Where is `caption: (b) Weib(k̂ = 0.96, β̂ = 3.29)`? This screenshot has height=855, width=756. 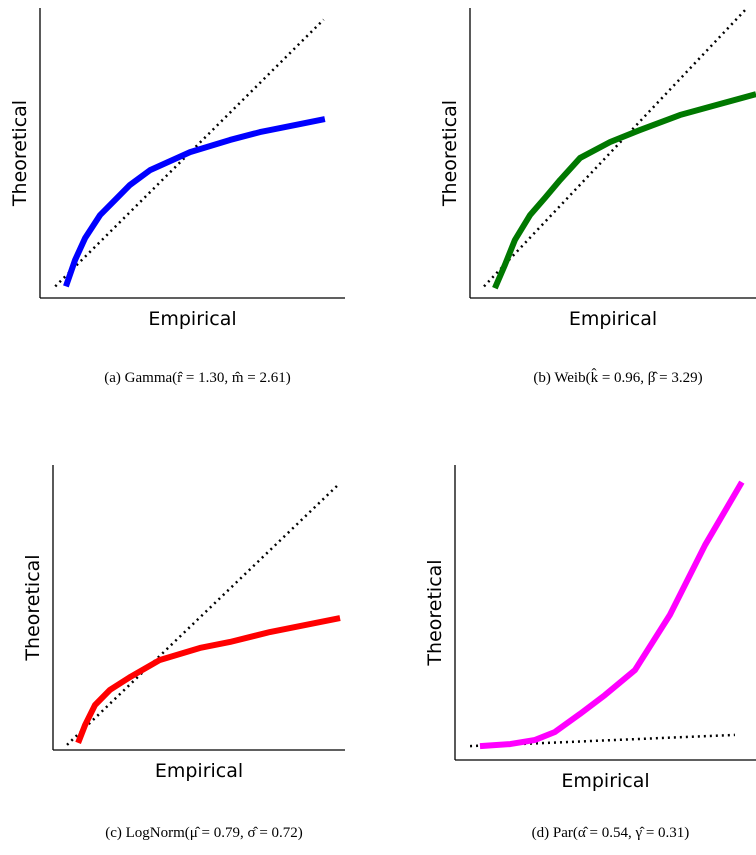
caption: (b) Weib(k̂ = 0.96, β̂ = 3.29) is located at coordinates (617, 377).